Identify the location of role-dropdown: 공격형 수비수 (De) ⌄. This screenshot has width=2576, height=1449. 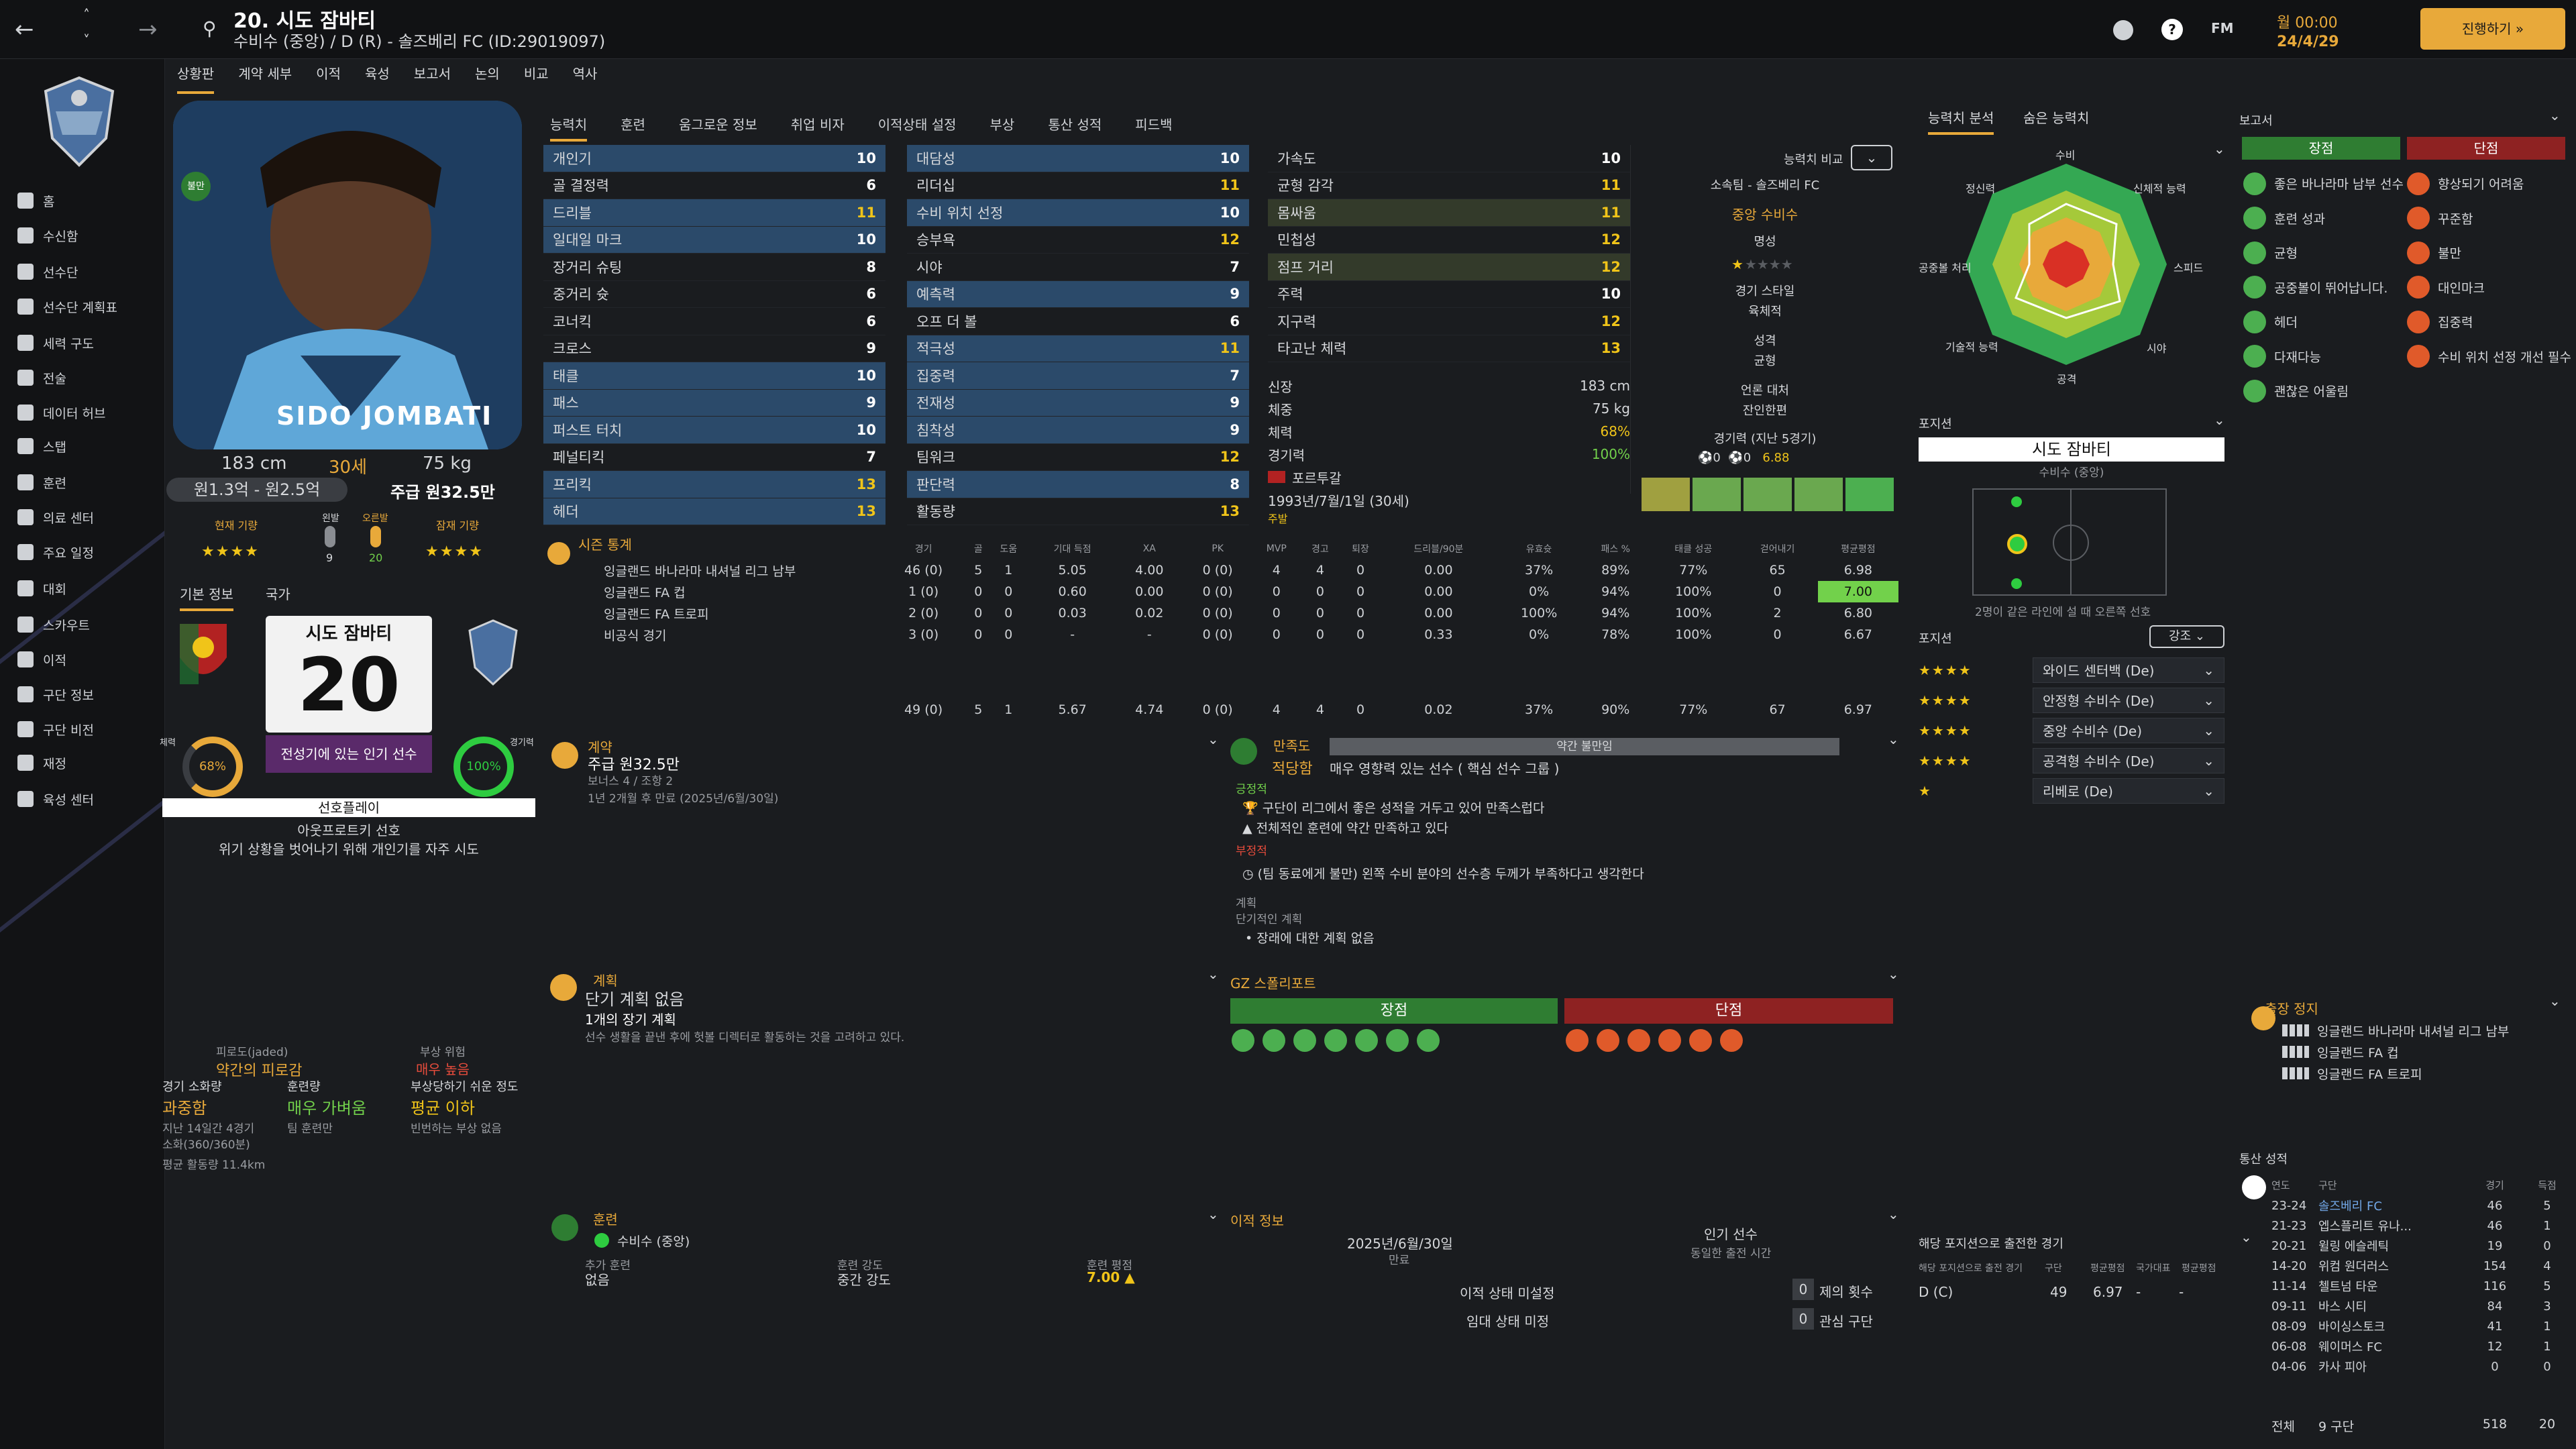
(2128, 760).